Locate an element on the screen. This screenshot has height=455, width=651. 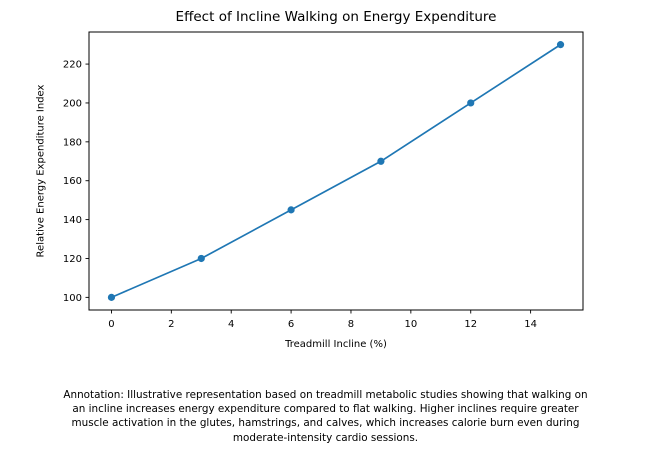
y-tick-label: 140 is located at coordinates (72, 220).